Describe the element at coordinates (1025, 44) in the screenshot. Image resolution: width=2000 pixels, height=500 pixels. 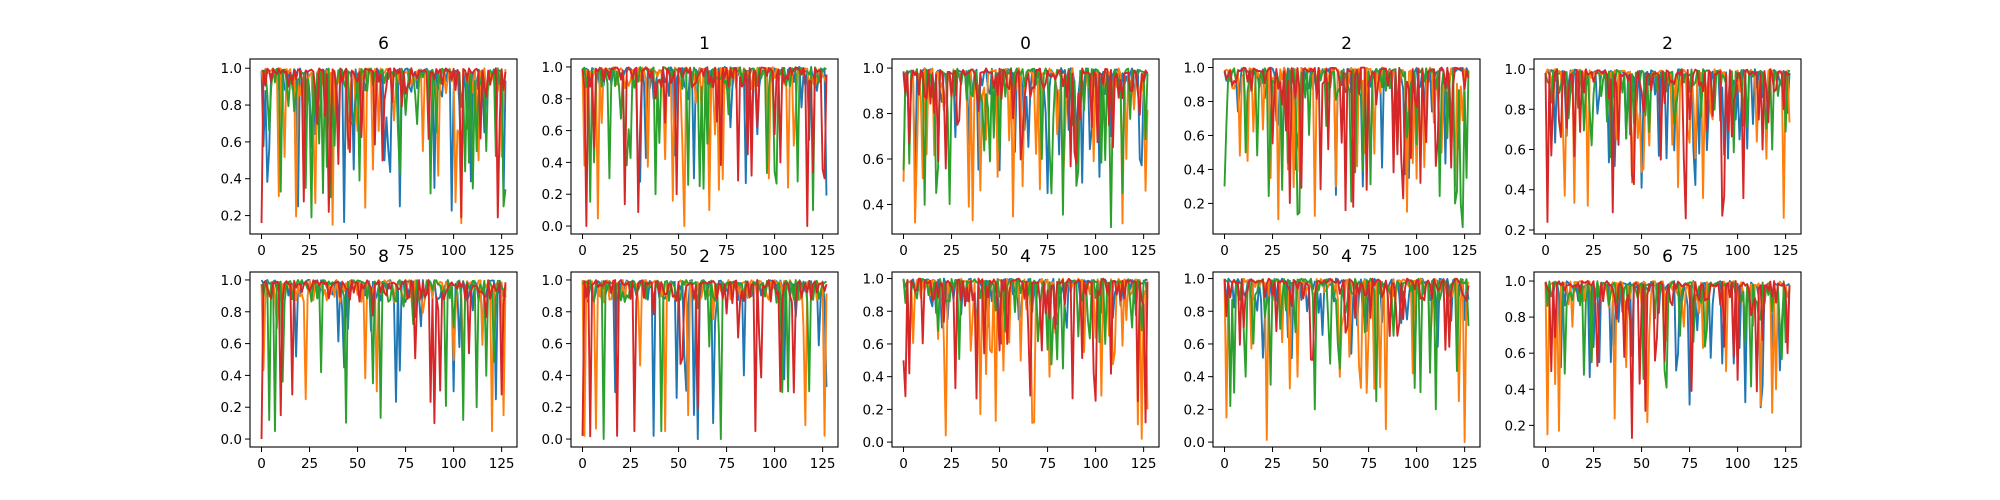
I see `subplot-title: 0` at that location.